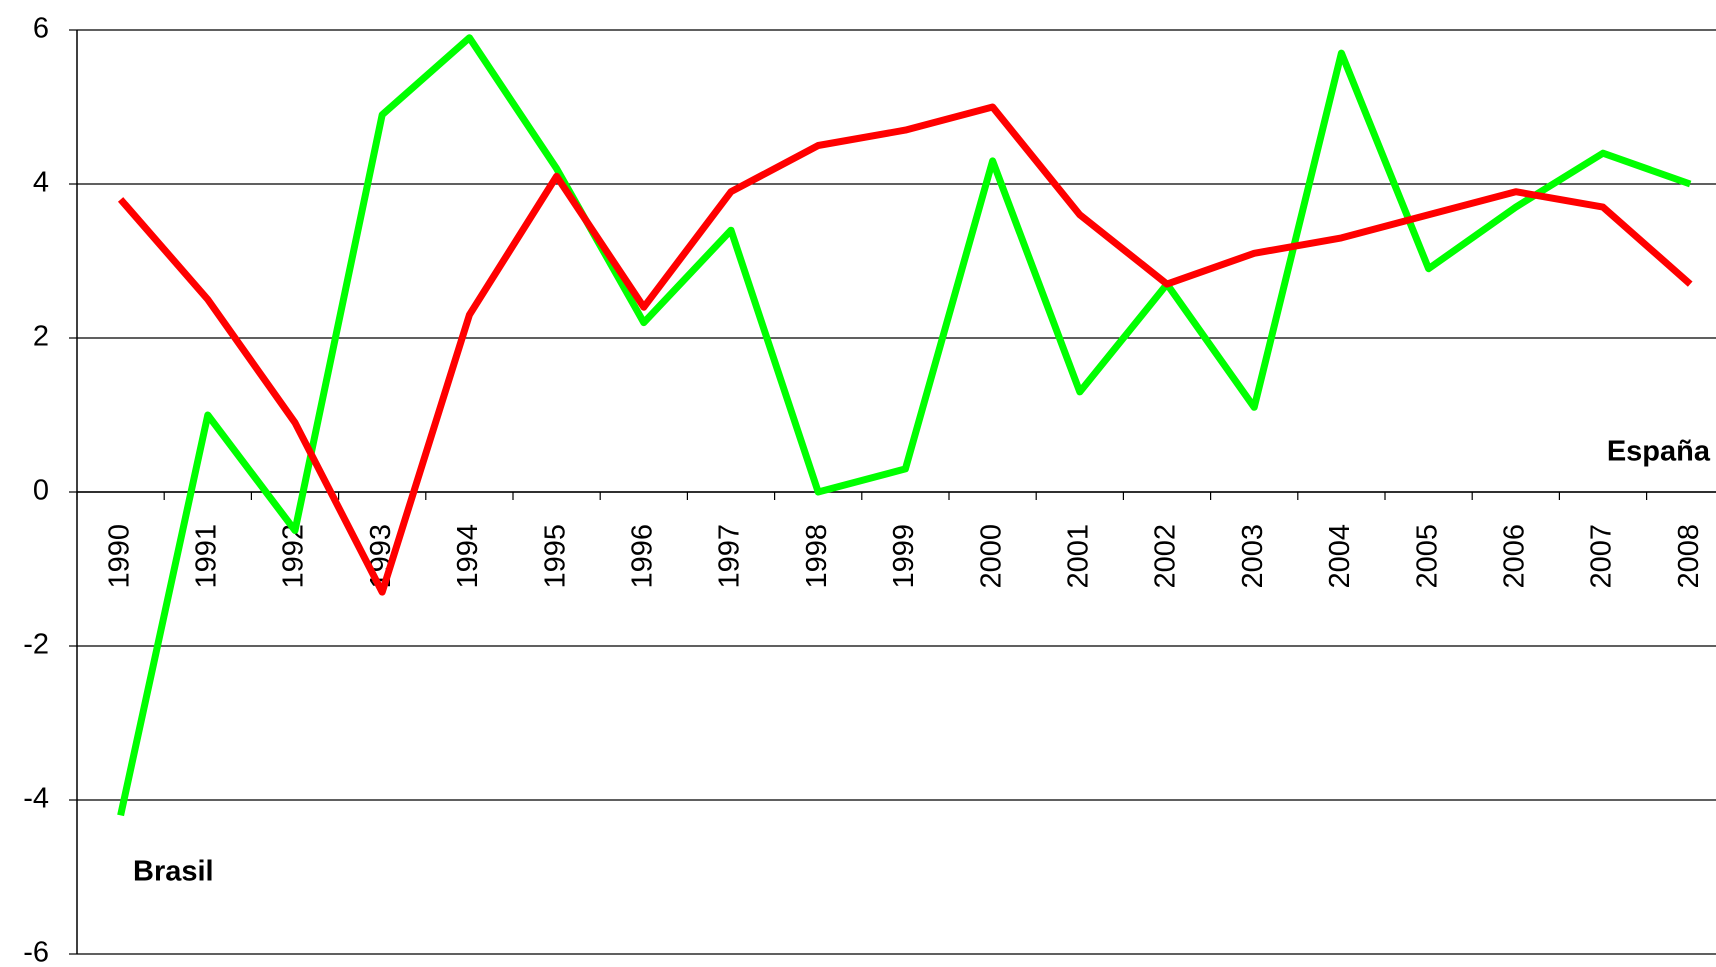 The height and width of the screenshot is (967, 1716). What do you see at coordinates (555, 556) in the screenshot?
I see `x-tick-label: 1995` at bounding box center [555, 556].